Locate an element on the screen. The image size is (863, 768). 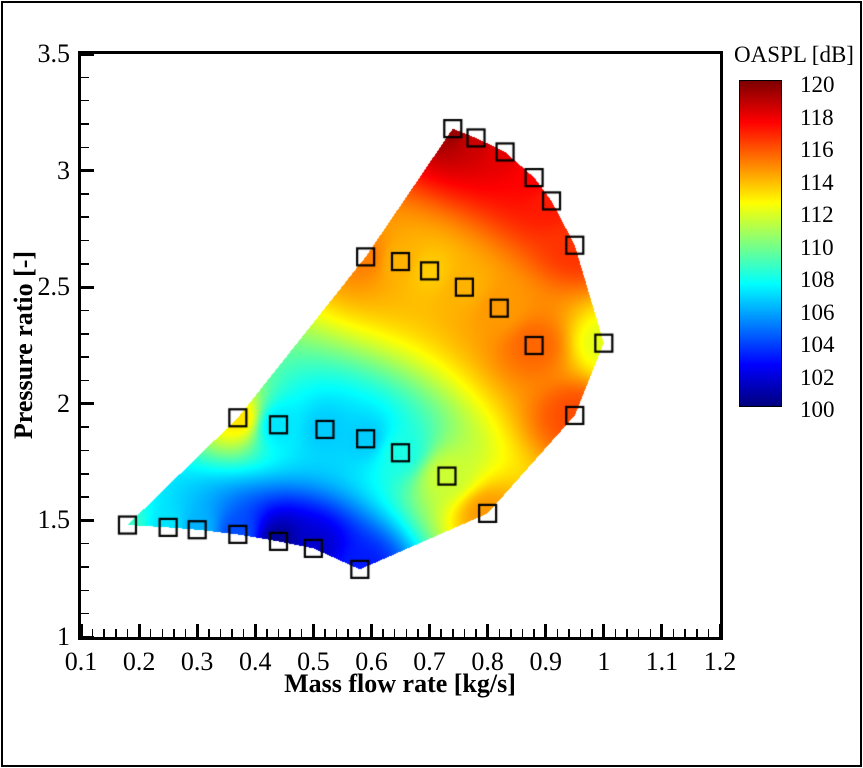
colorbar-tick-label: 116 is located at coordinates (817, 149).